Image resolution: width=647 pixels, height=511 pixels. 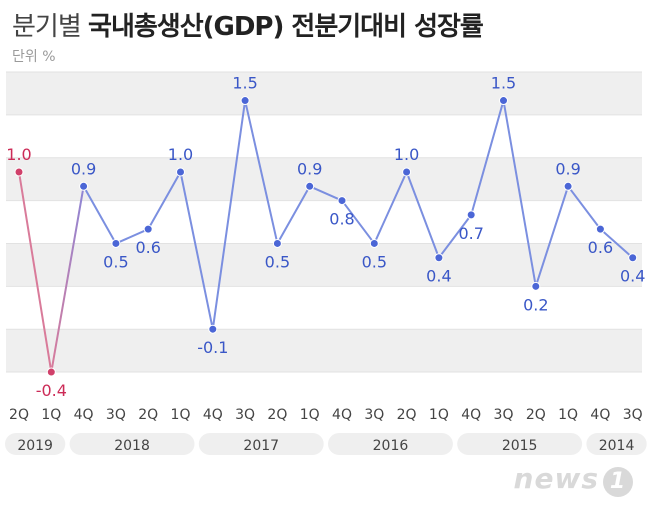 What do you see at coordinates (470, 233) in the screenshot?
I see `data-label: 0.7` at bounding box center [470, 233].